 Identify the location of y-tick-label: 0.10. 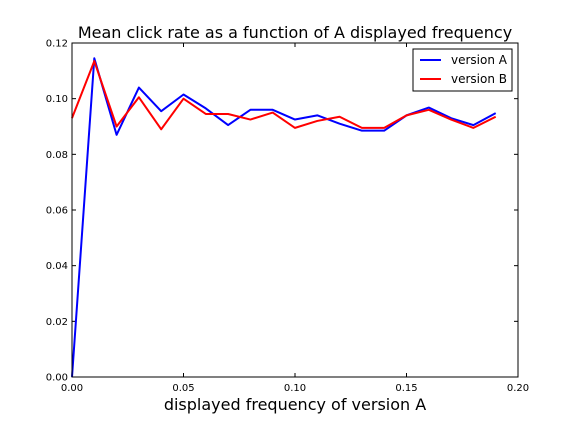
(57, 99).